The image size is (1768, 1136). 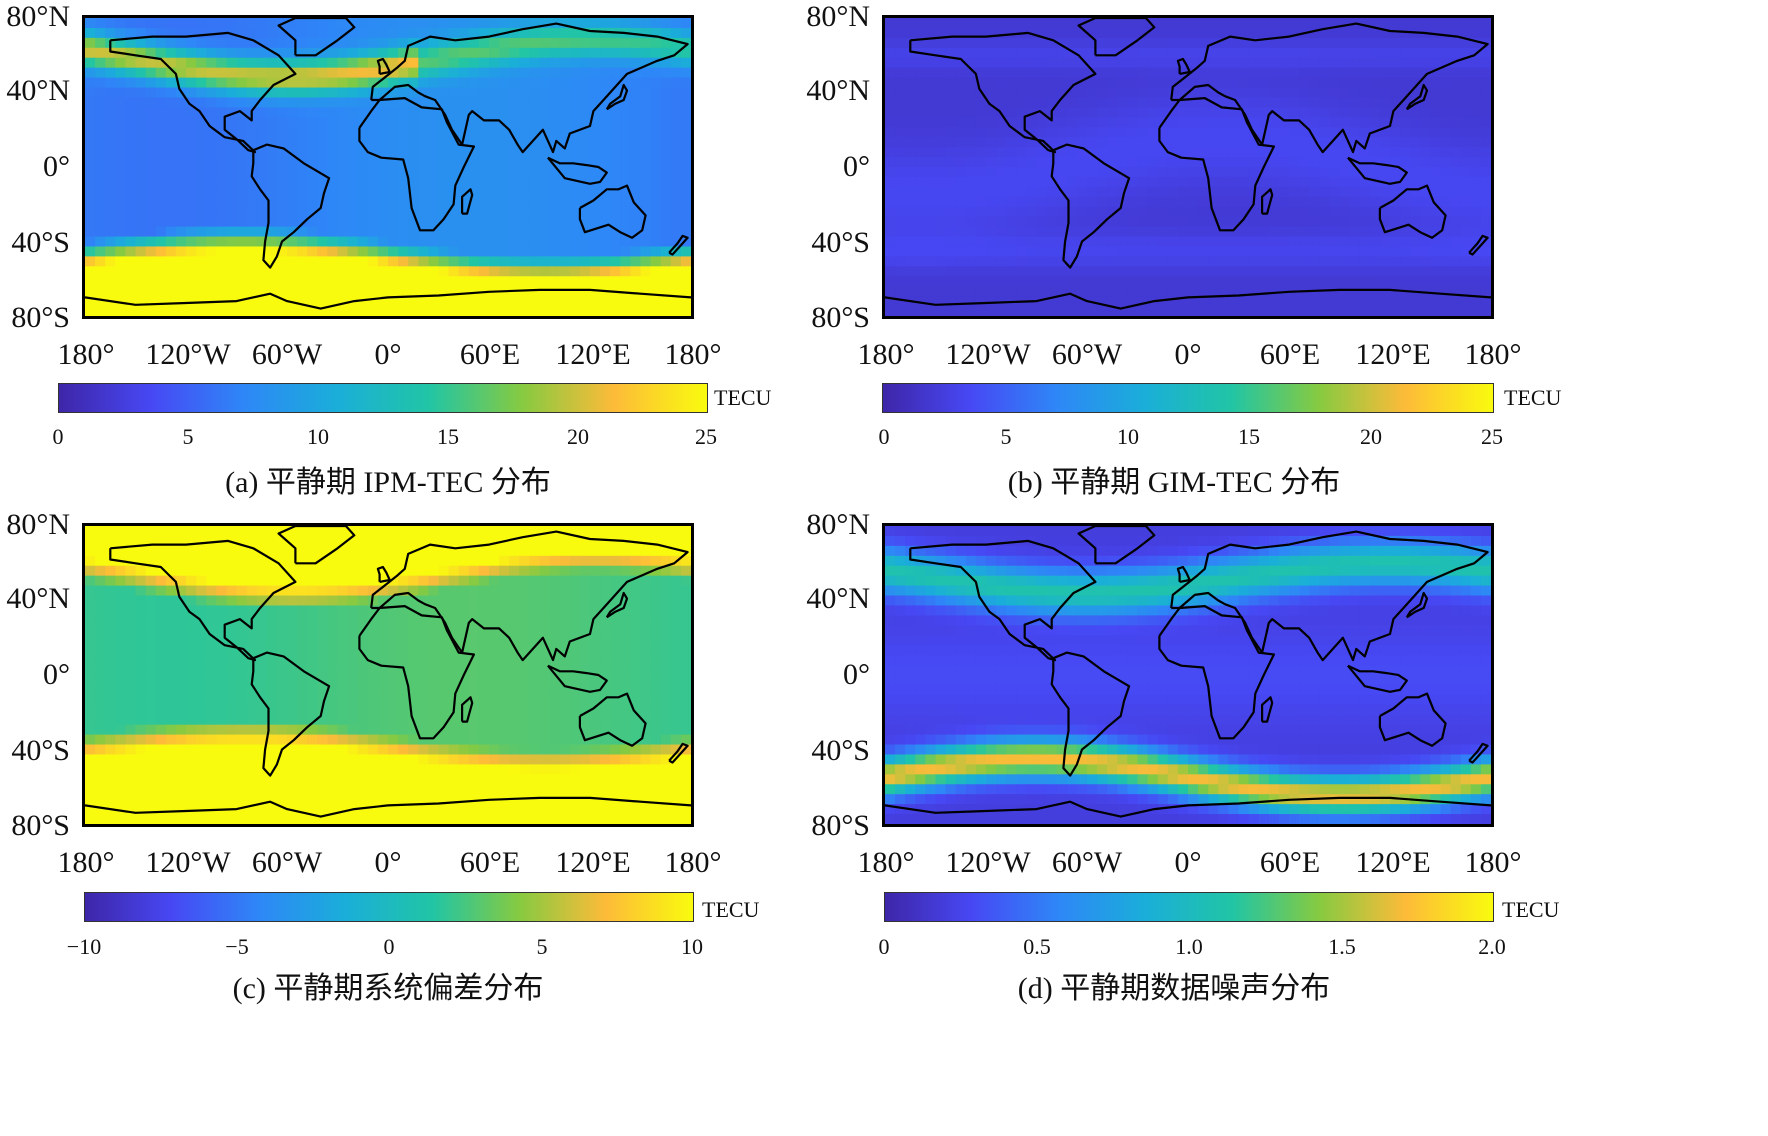 I want to click on colorbar-a, so click(x=383, y=398).